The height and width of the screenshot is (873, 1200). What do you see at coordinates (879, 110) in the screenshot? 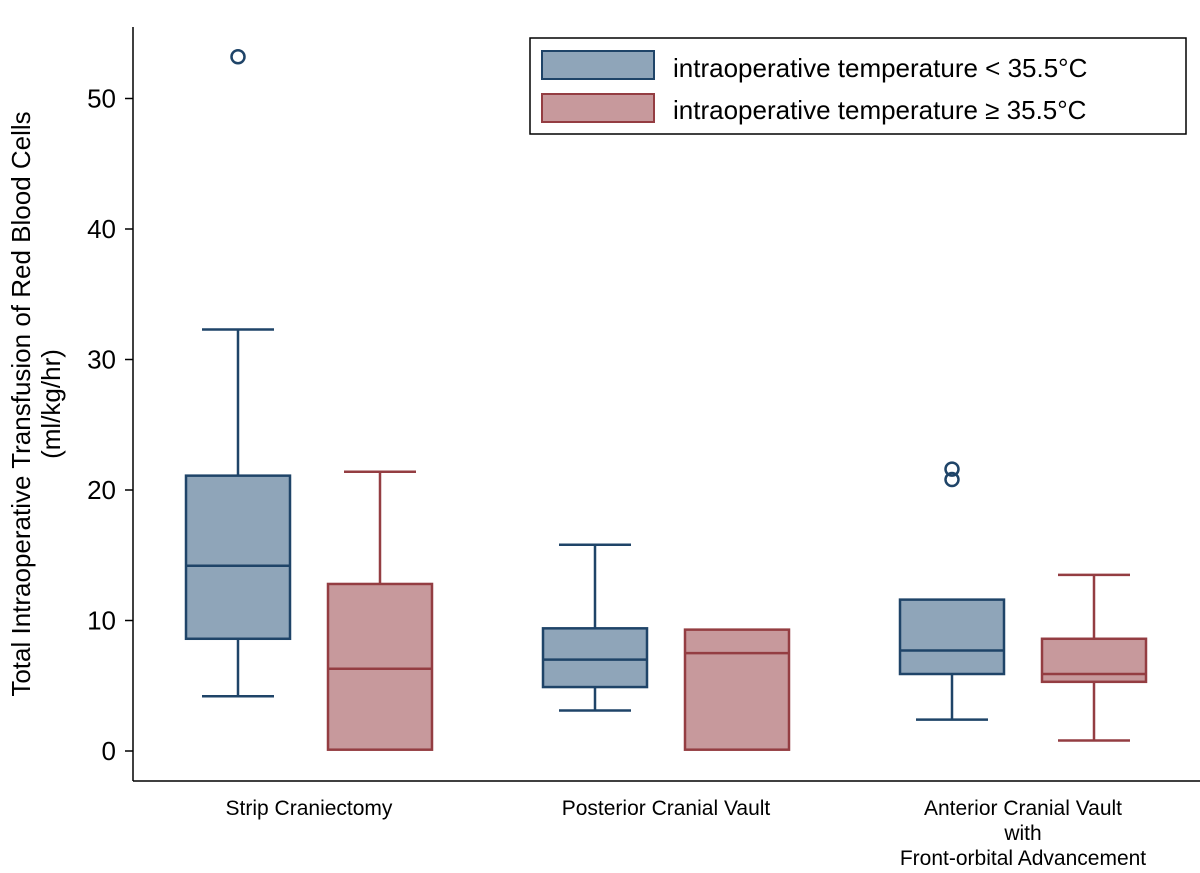
I see `legend-label-above-35-5: intraoperative temperature ≥ 35.5°C` at bounding box center [879, 110].